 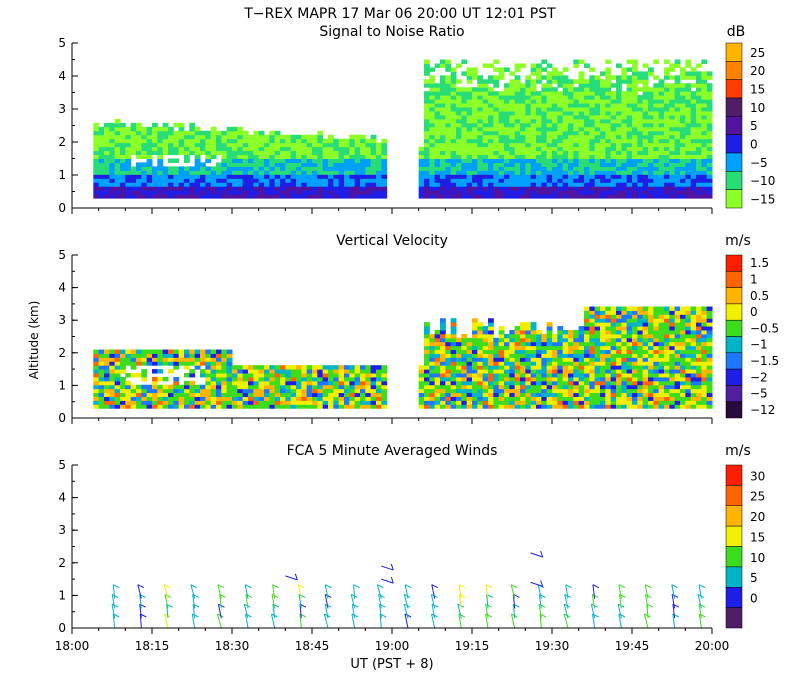 I want to click on wind-barb-flag, so click(x=221, y=586).